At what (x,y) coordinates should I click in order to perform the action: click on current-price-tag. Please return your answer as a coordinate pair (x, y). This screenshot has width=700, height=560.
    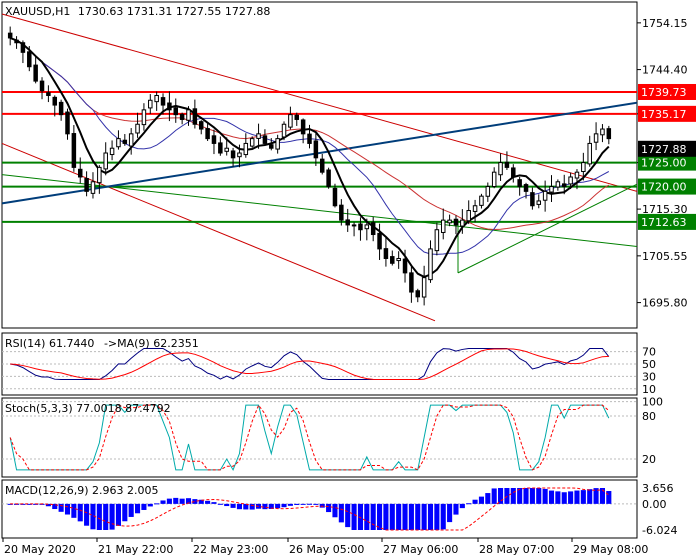
    Looking at the image, I should click on (667, 148).